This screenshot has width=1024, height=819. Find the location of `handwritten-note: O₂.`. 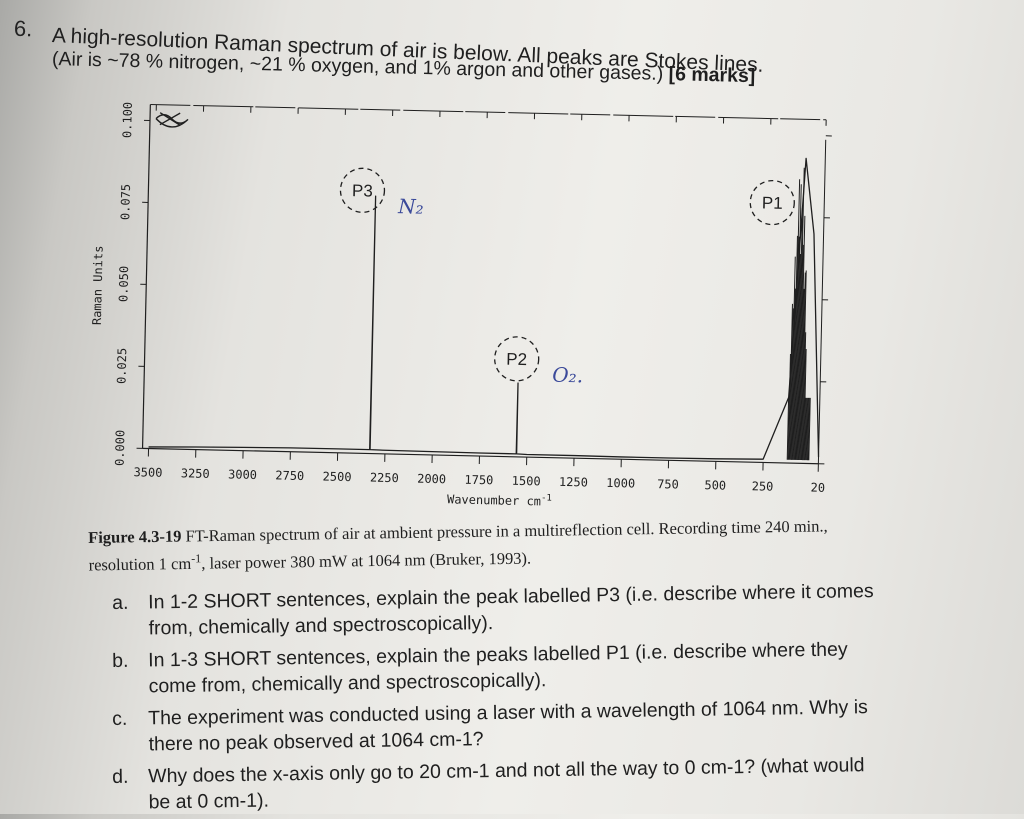

handwritten-note: O₂. is located at coordinates (567, 375).